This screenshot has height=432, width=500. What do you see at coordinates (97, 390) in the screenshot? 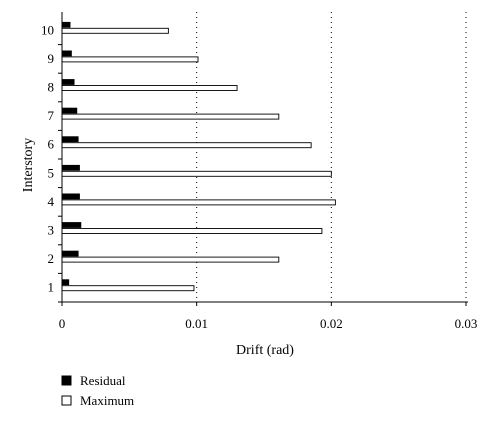
I see `legend: Residual Maximum` at bounding box center [97, 390].